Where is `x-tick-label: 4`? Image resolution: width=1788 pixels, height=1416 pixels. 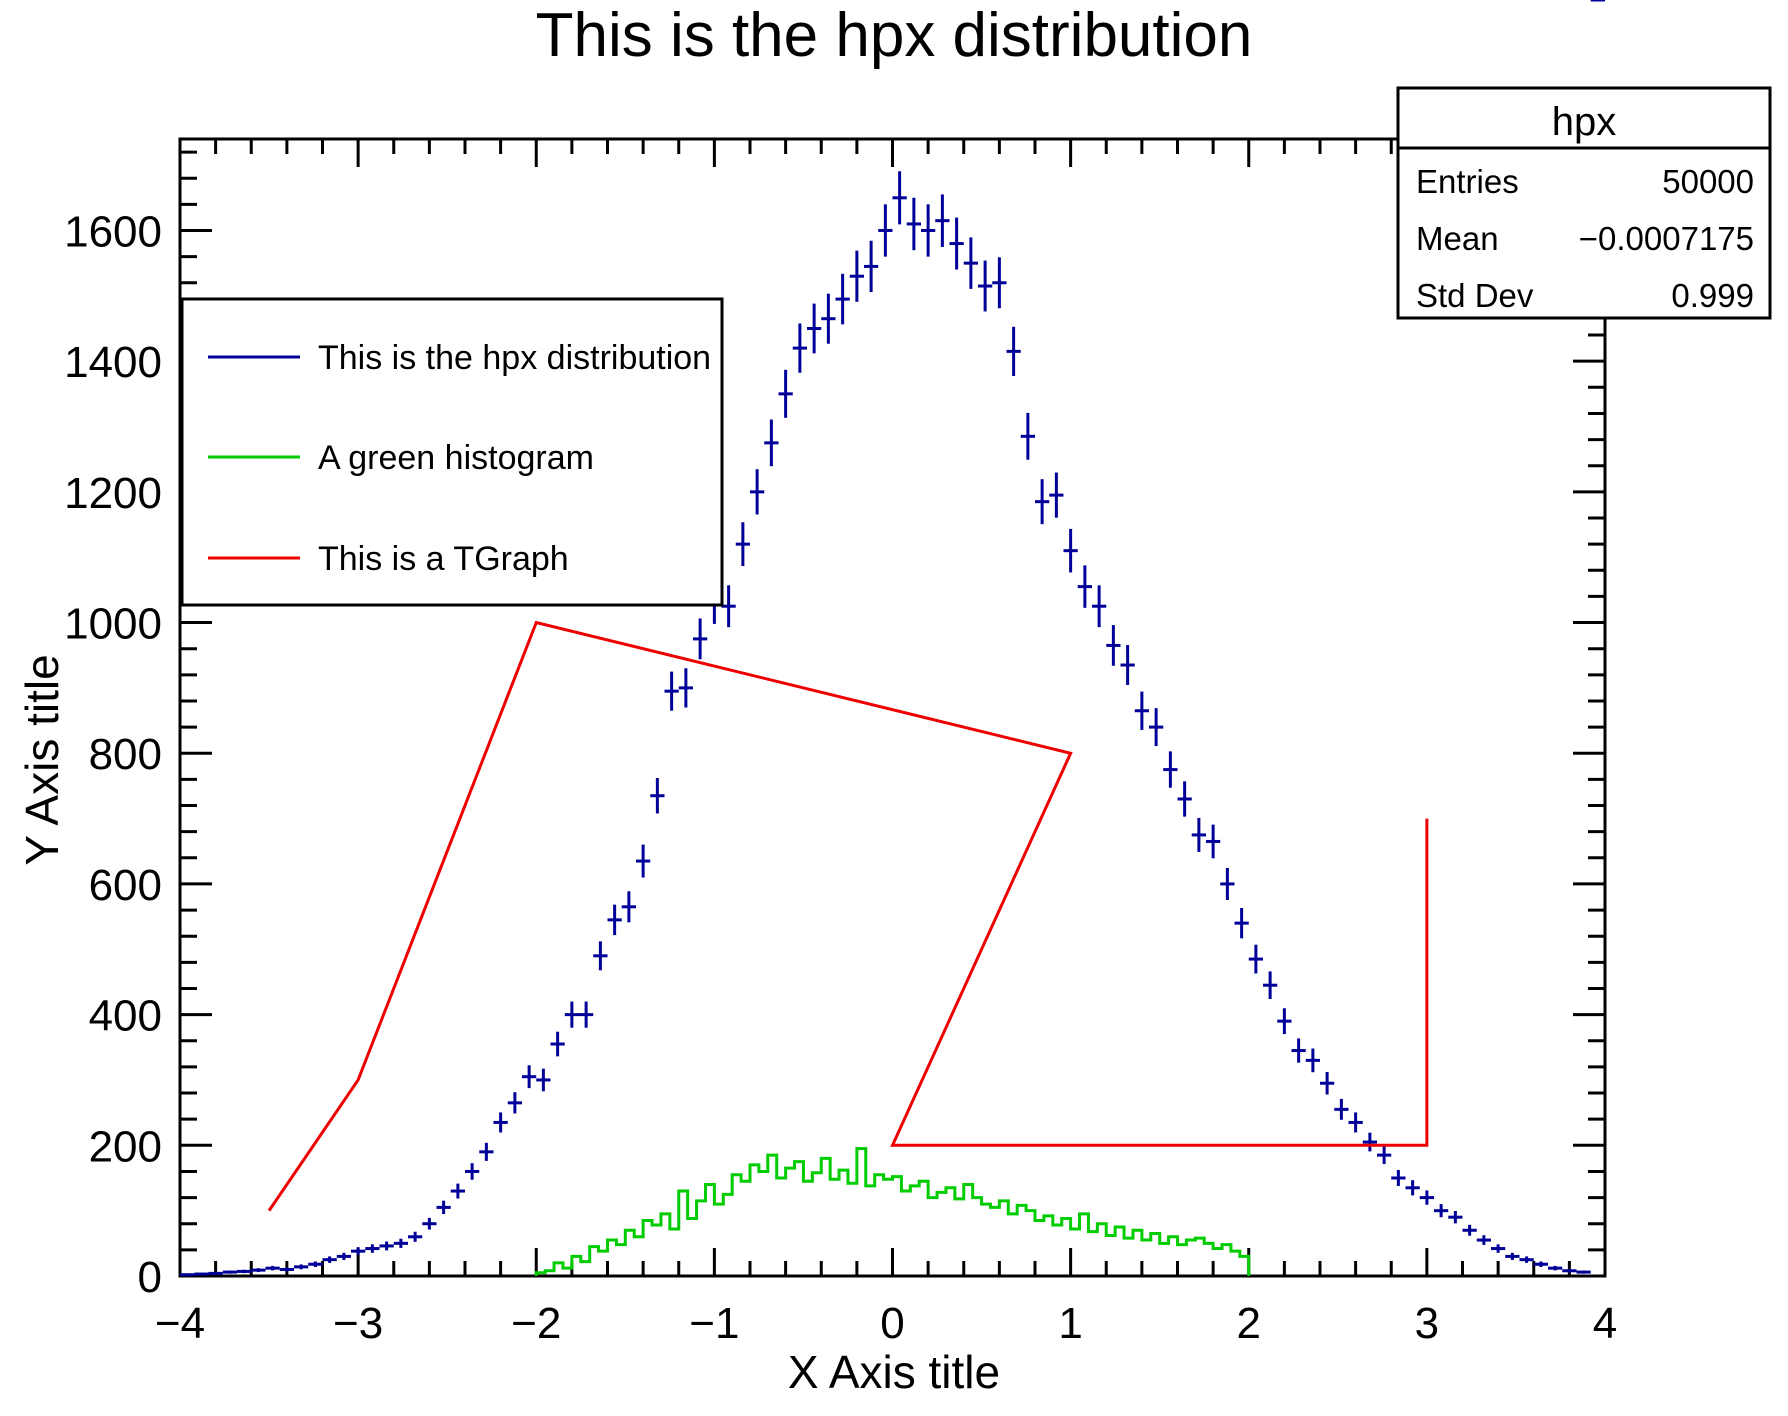 x-tick-label: 4 is located at coordinates (1605, 1323).